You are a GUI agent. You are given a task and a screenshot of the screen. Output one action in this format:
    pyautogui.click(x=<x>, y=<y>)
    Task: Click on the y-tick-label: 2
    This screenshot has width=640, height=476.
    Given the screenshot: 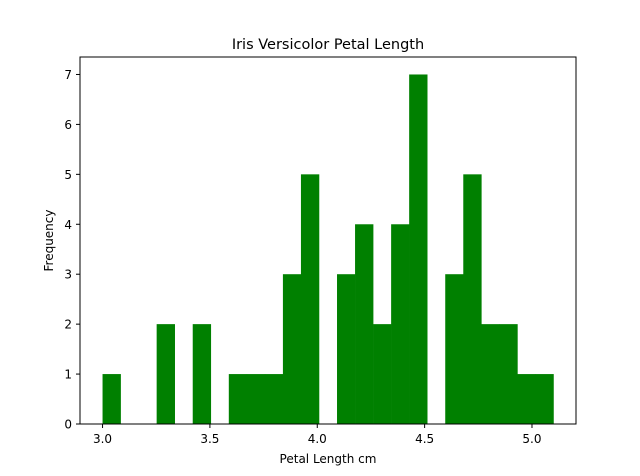 What is the action you would take?
    pyautogui.click(x=68, y=325)
    